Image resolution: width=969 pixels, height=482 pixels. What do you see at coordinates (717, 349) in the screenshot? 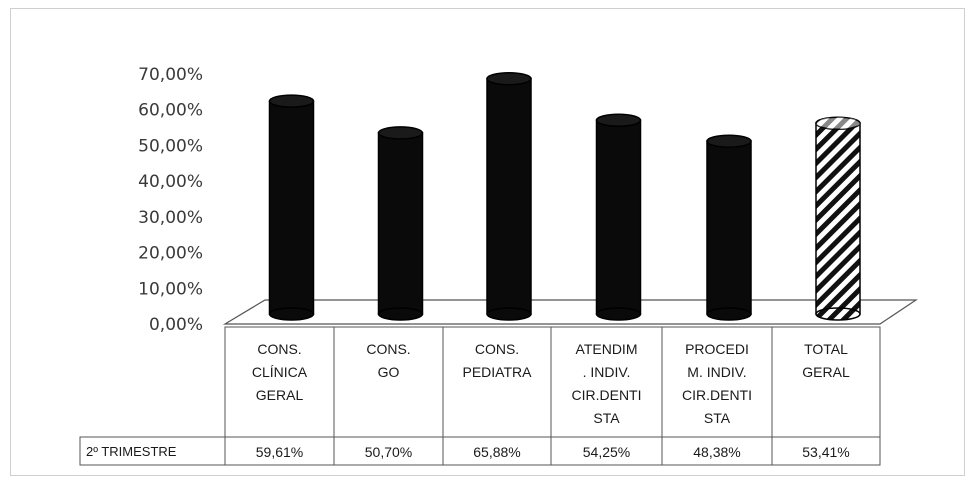
I see `category-label-line: PROCEDI` at bounding box center [717, 349].